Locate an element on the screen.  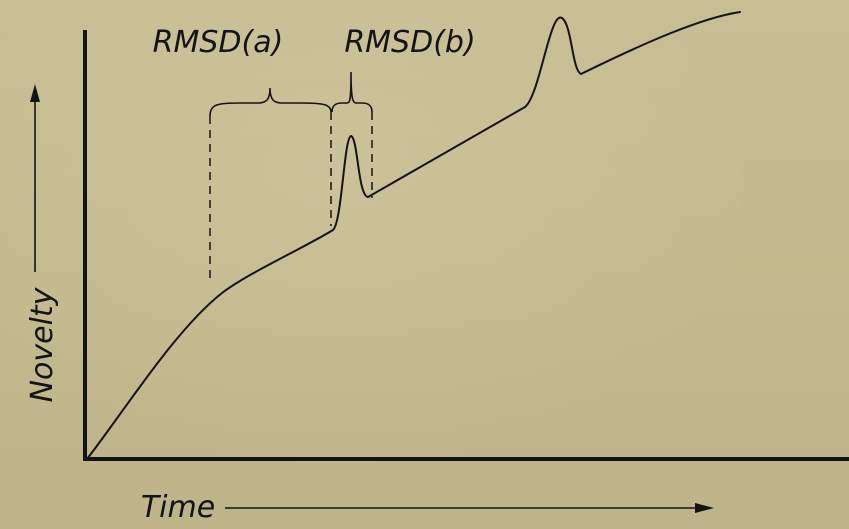
y-axis-label: Novelty is located at coordinates (42, 344).